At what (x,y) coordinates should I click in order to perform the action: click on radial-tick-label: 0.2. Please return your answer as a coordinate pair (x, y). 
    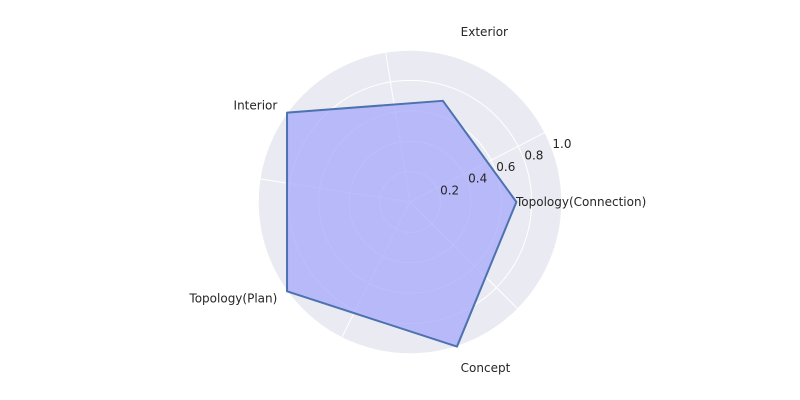
    Looking at the image, I should click on (449, 190).